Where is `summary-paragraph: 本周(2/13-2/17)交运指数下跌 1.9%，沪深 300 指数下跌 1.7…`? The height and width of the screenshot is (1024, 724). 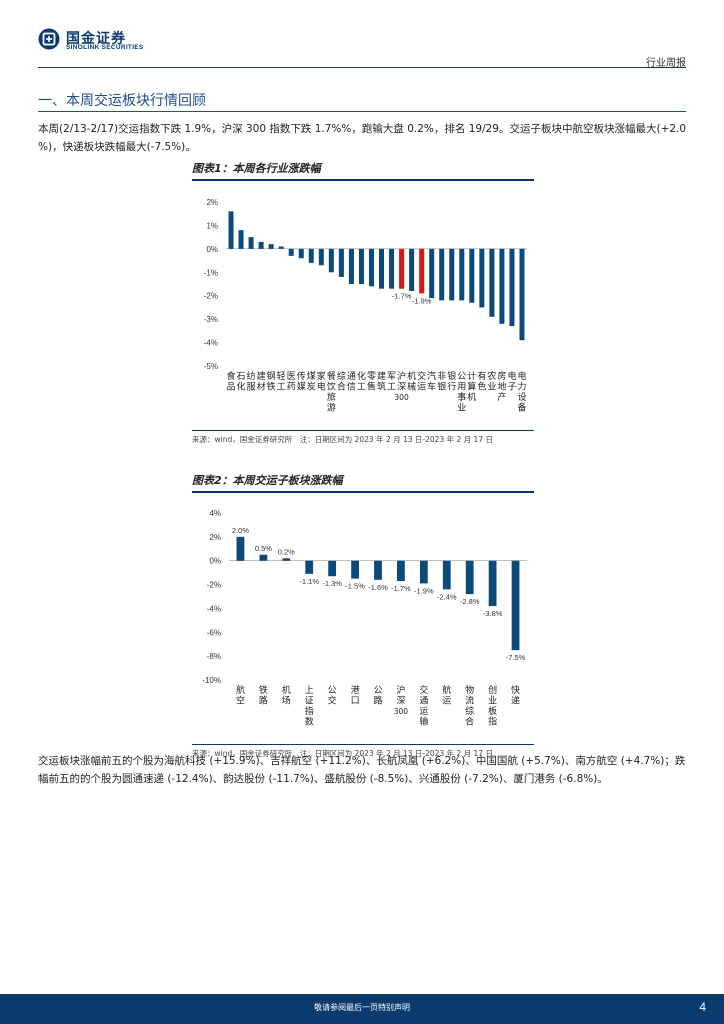
summary-paragraph: 本周(2/13-2/17)交运指数下跌 1.9%，沪深 300 指数下跌 1.7… is located at coordinates (362, 138).